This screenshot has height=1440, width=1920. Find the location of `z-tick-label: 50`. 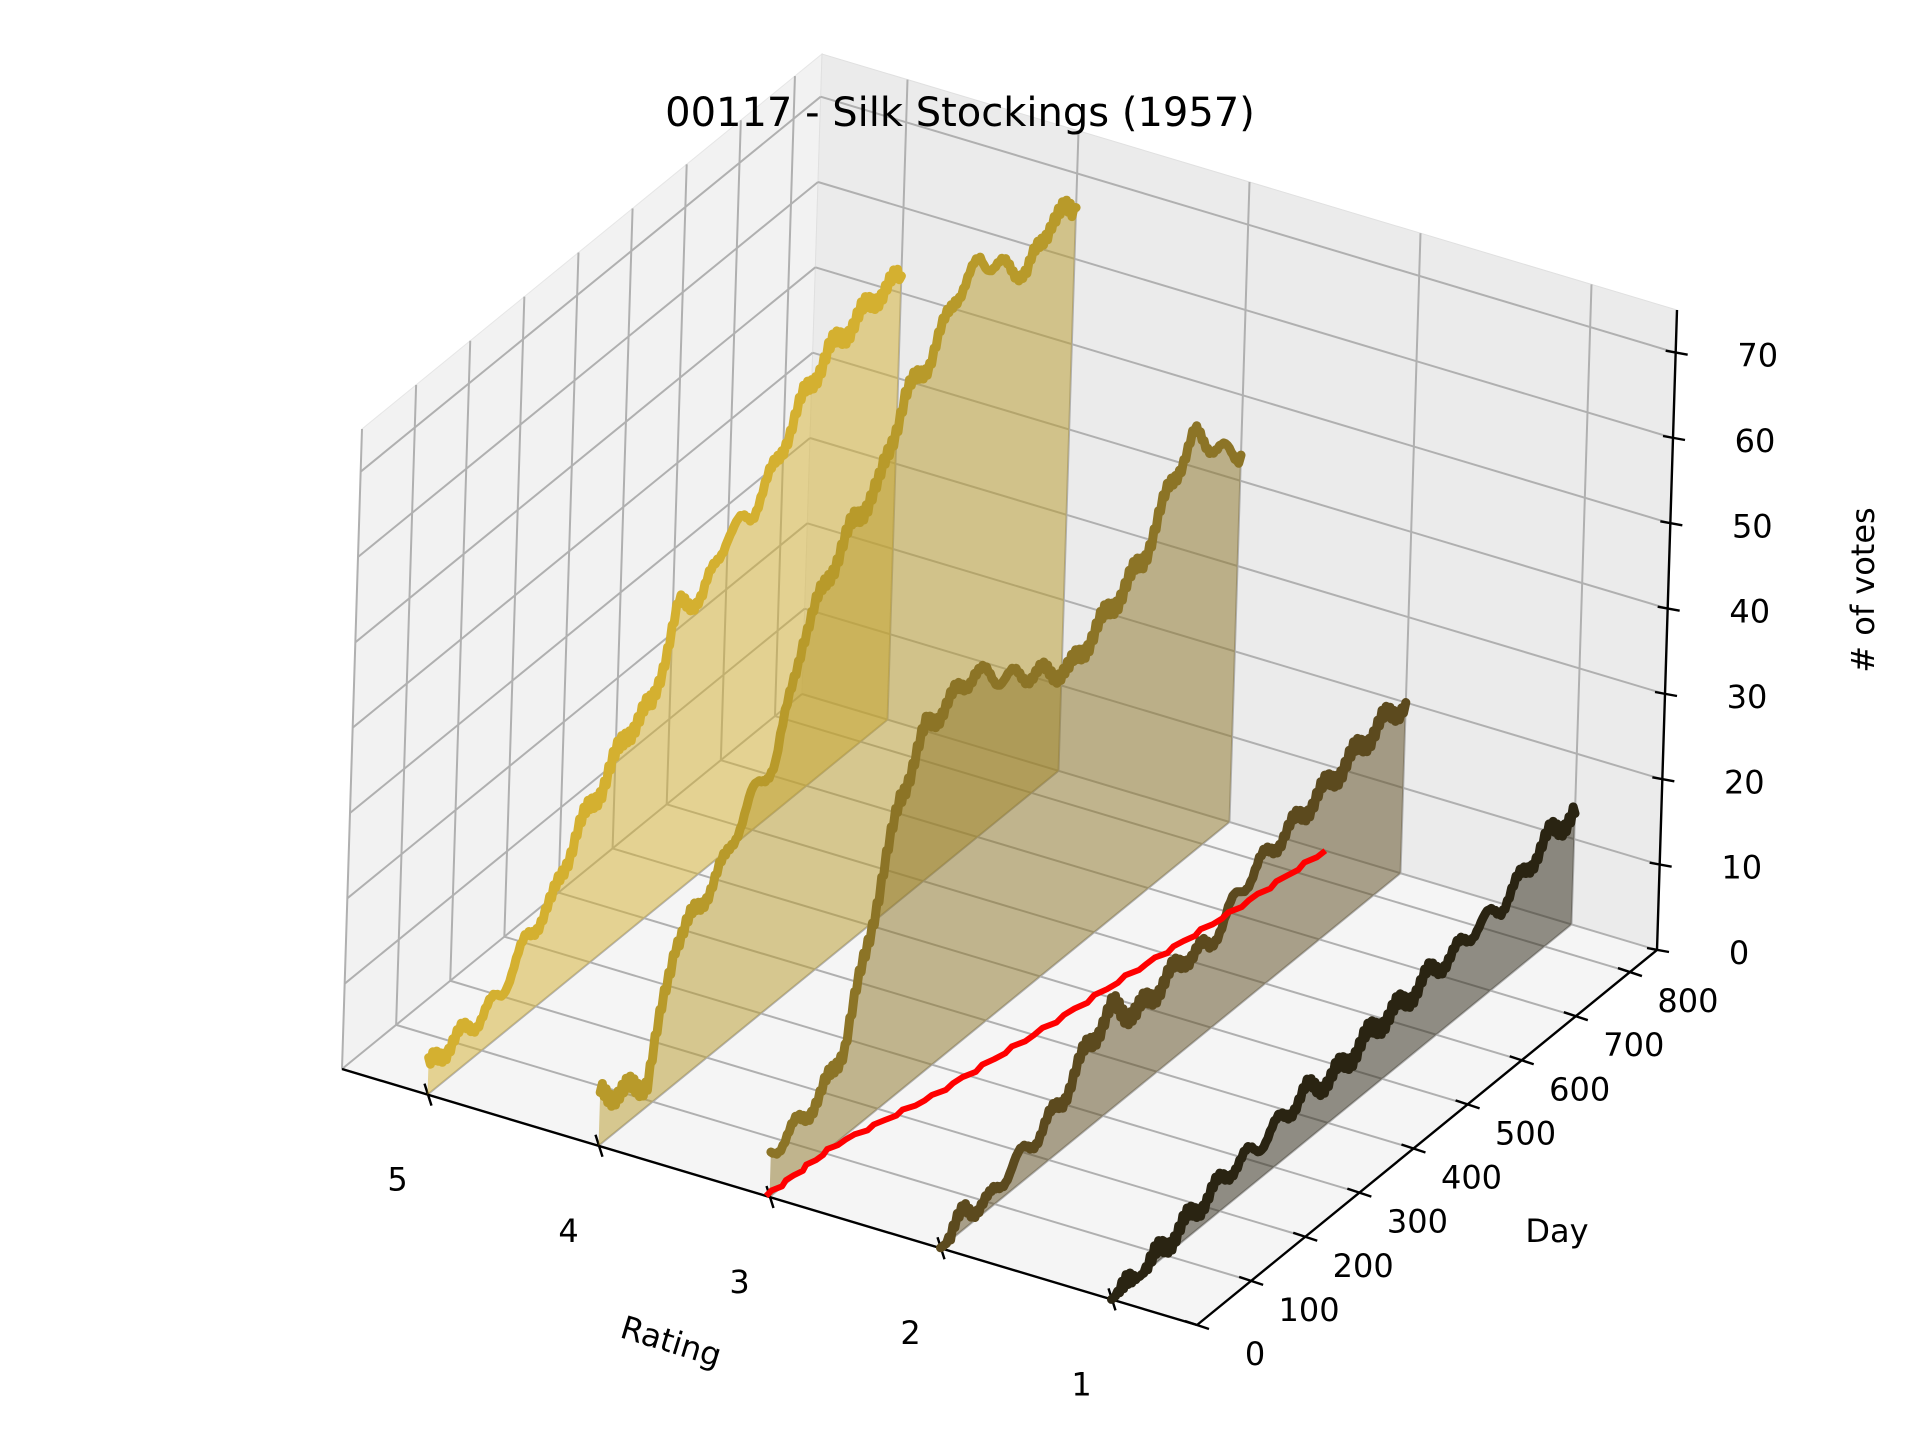

z-tick-label: 50 is located at coordinates (1752, 526).